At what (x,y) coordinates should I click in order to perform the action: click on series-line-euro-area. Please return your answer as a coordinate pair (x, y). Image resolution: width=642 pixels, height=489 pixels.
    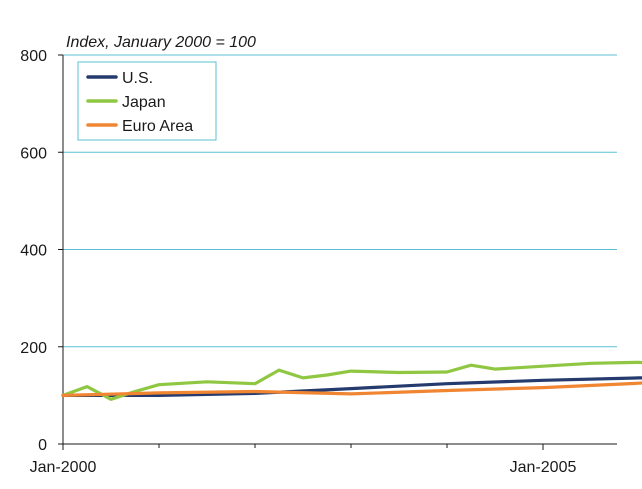
    Looking at the image, I should click on (351, 389).